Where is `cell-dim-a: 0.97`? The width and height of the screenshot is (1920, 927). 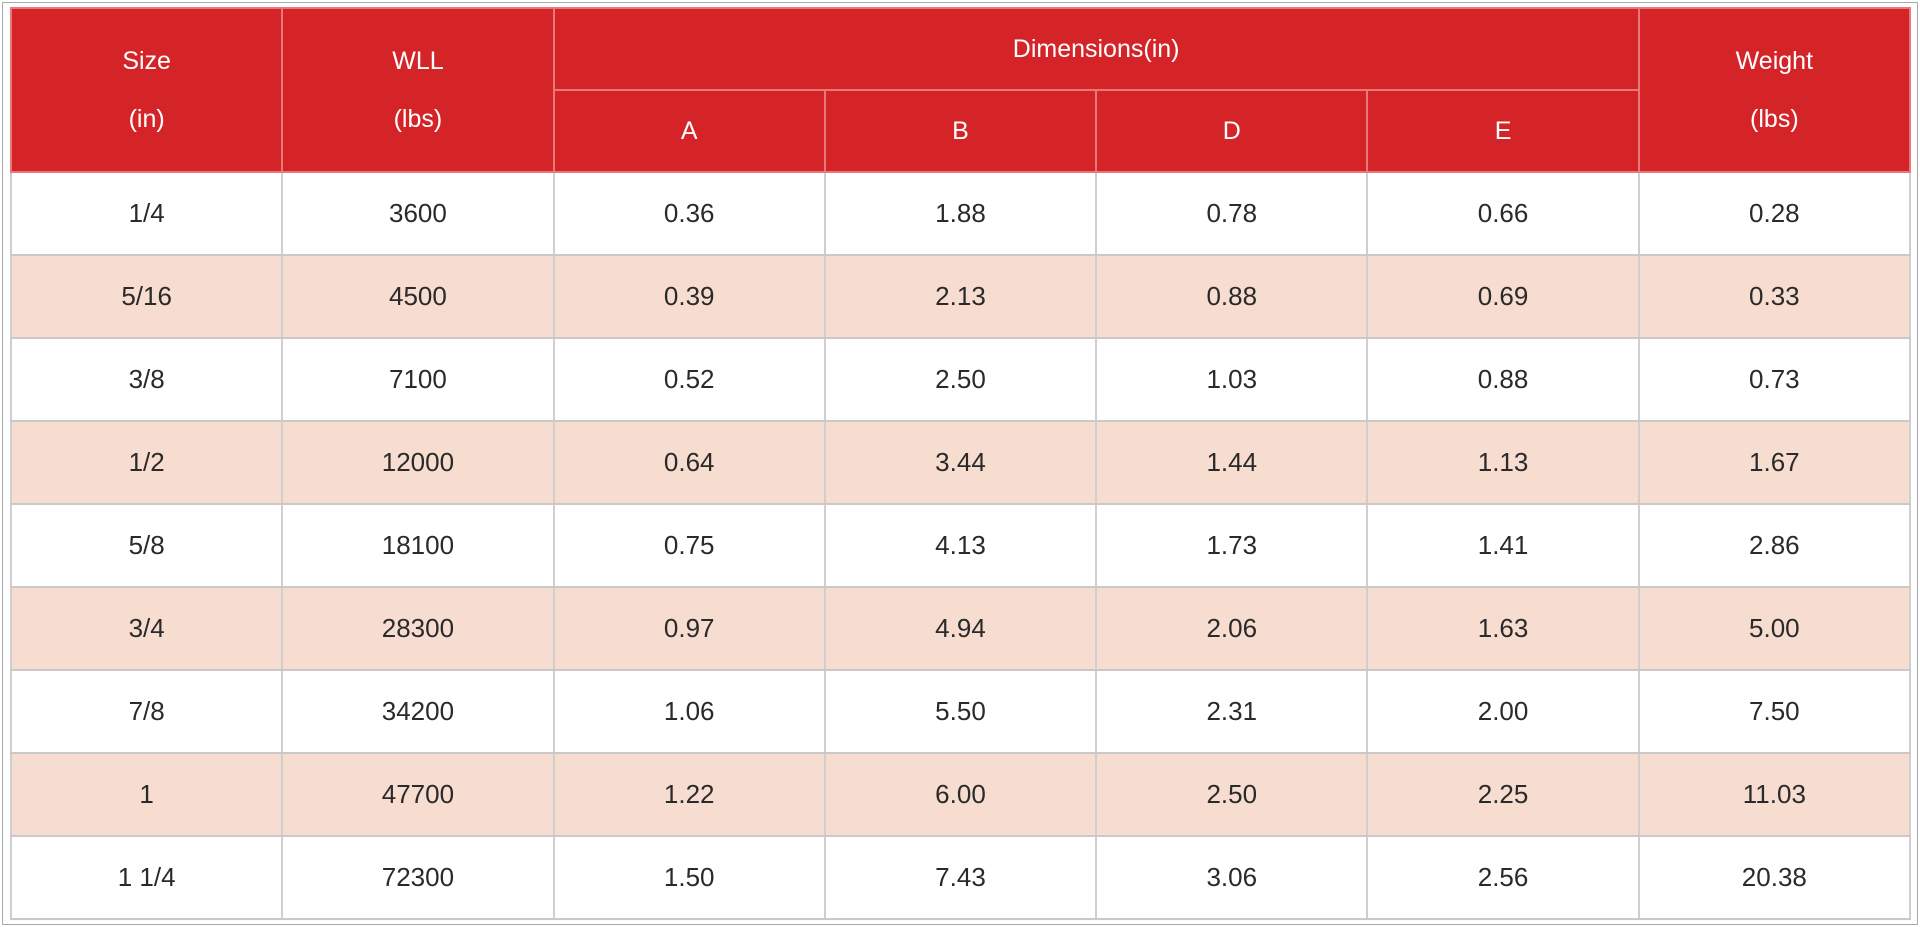 cell-dim-a: 0.97 is located at coordinates (689, 628).